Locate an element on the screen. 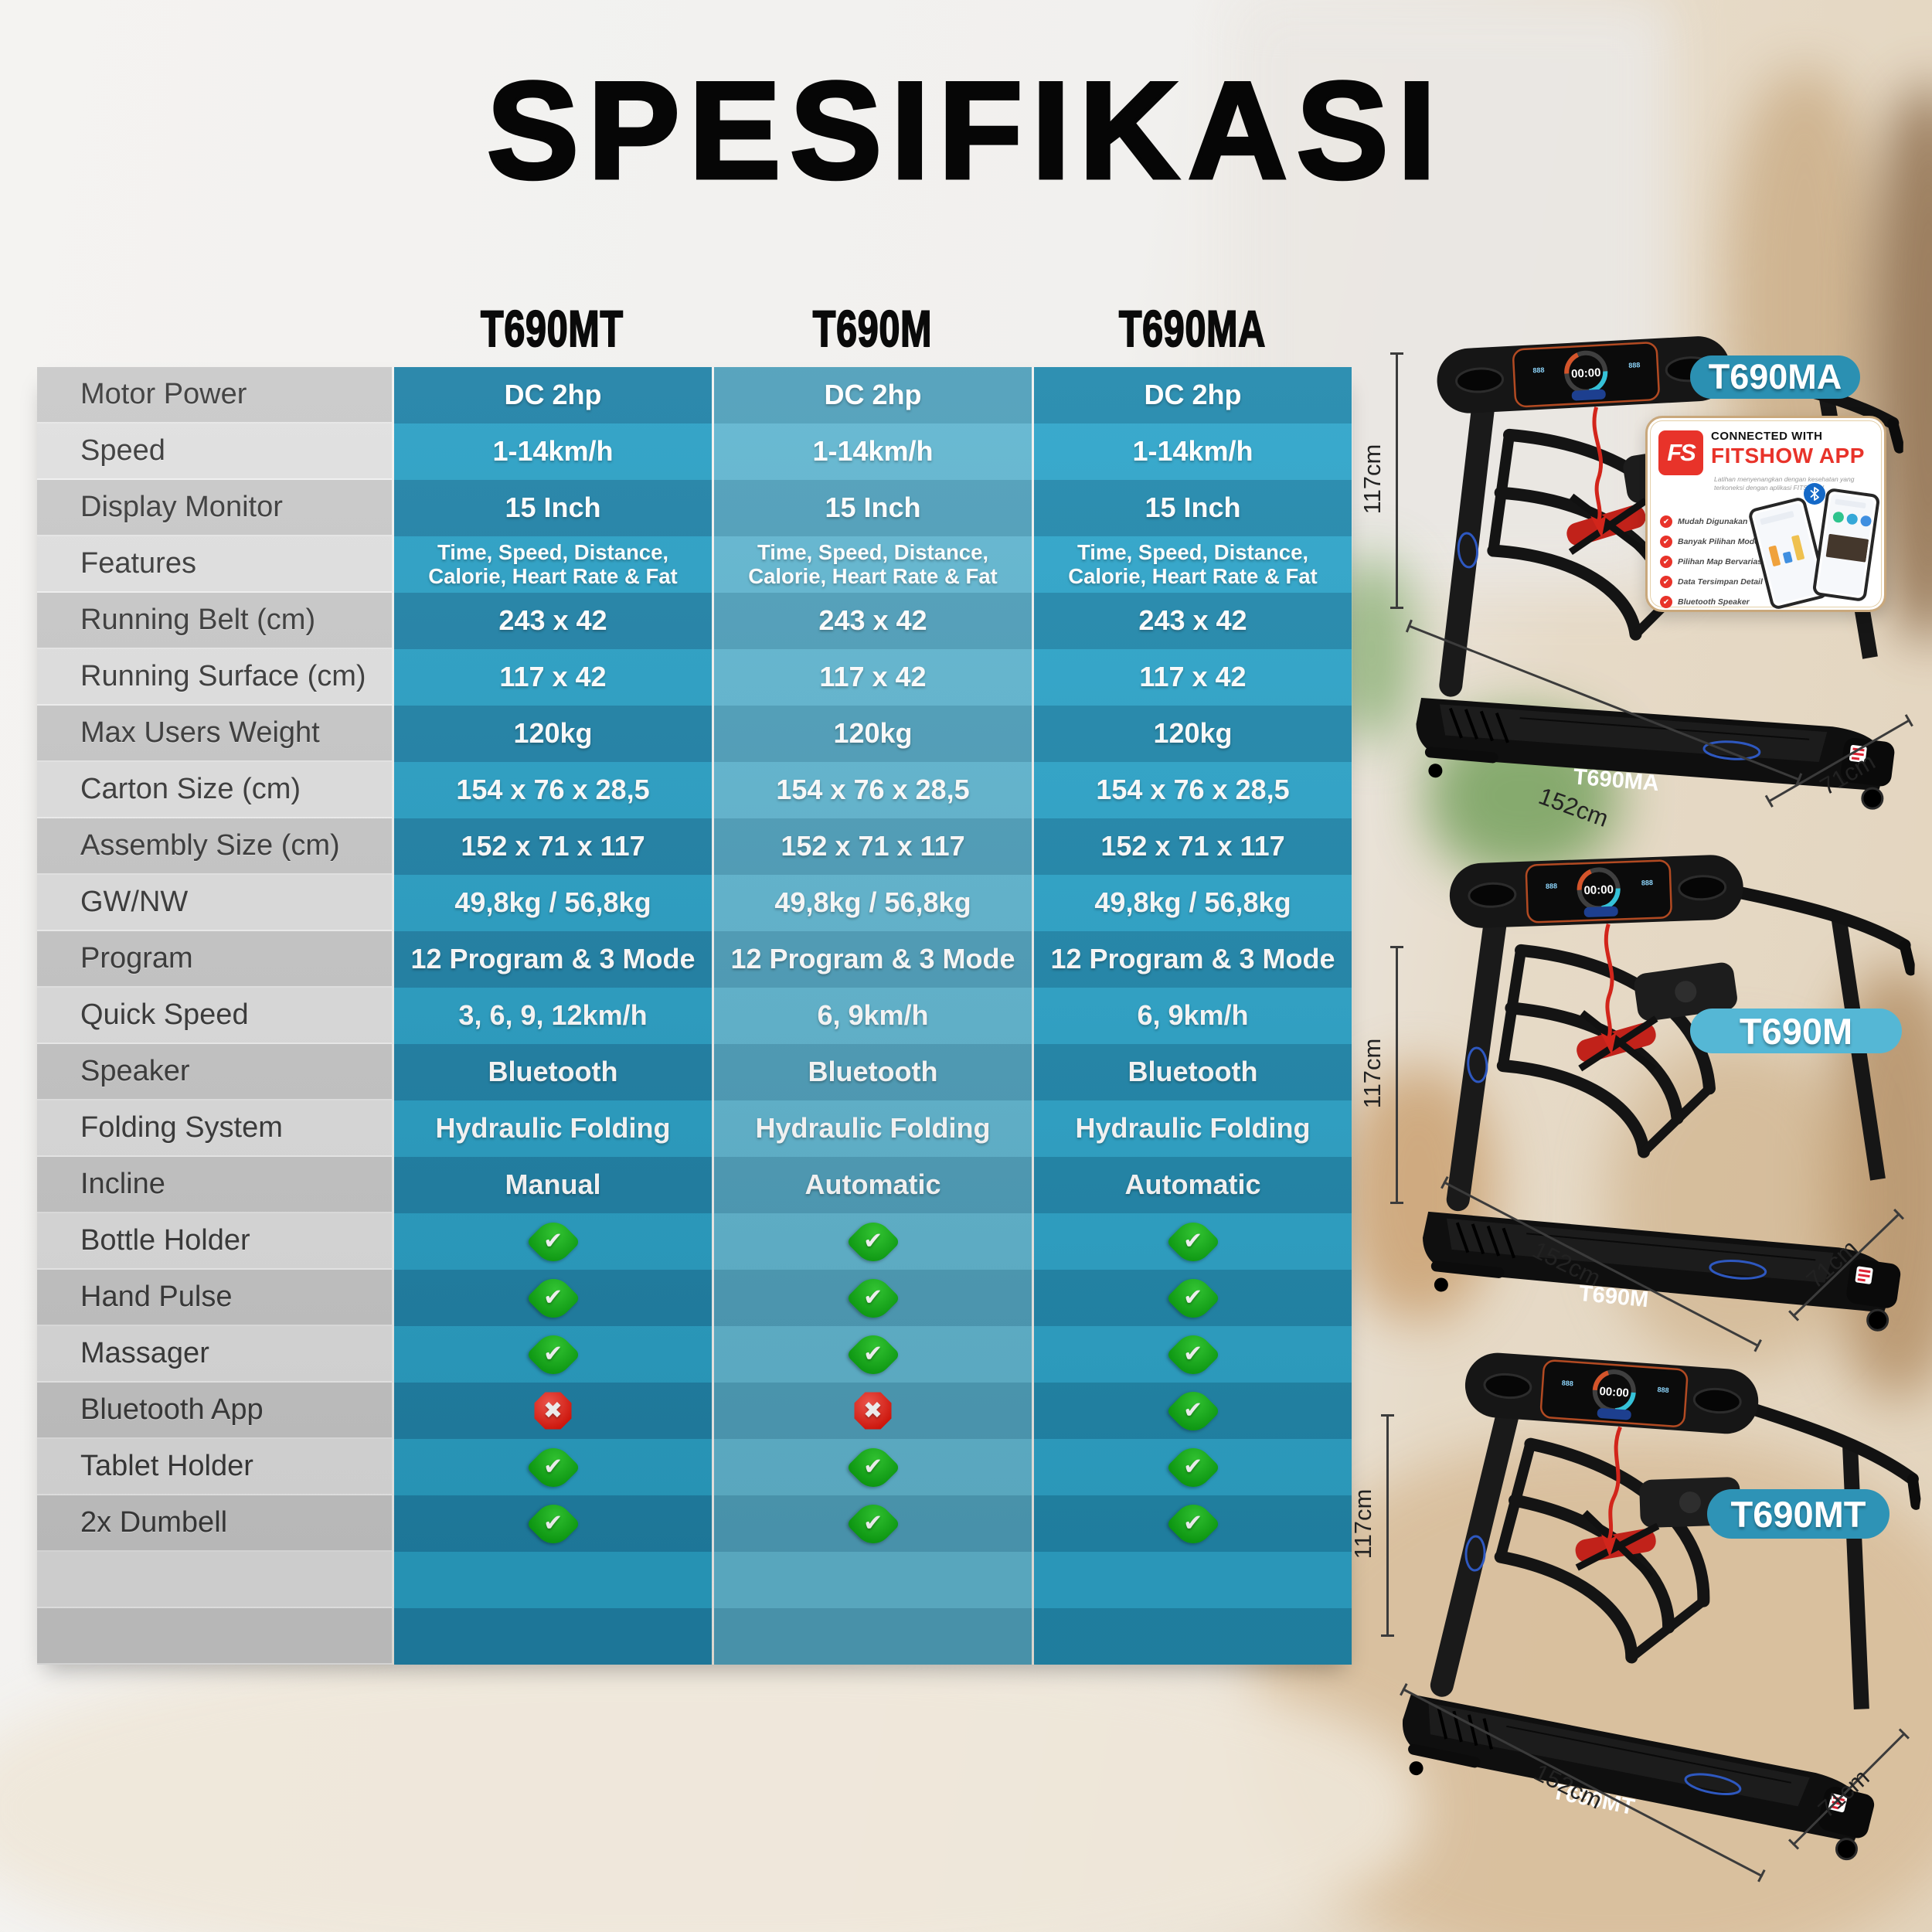  fitshow-feature-label: Mudah Digunakan is located at coordinates (1713, 521).